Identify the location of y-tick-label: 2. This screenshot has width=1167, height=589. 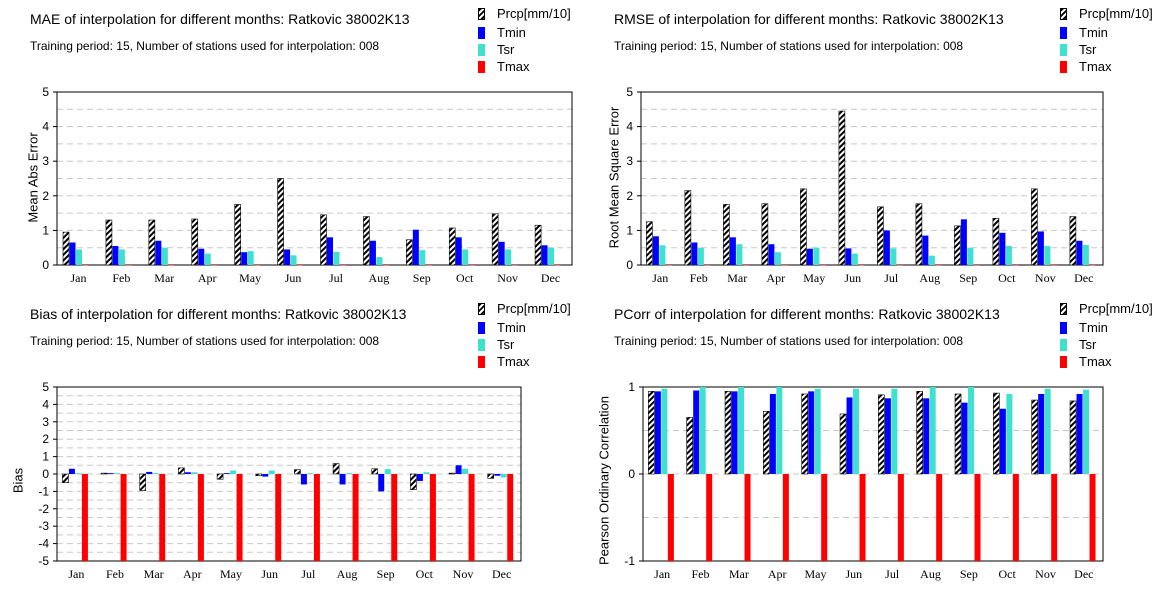
(45, 439).